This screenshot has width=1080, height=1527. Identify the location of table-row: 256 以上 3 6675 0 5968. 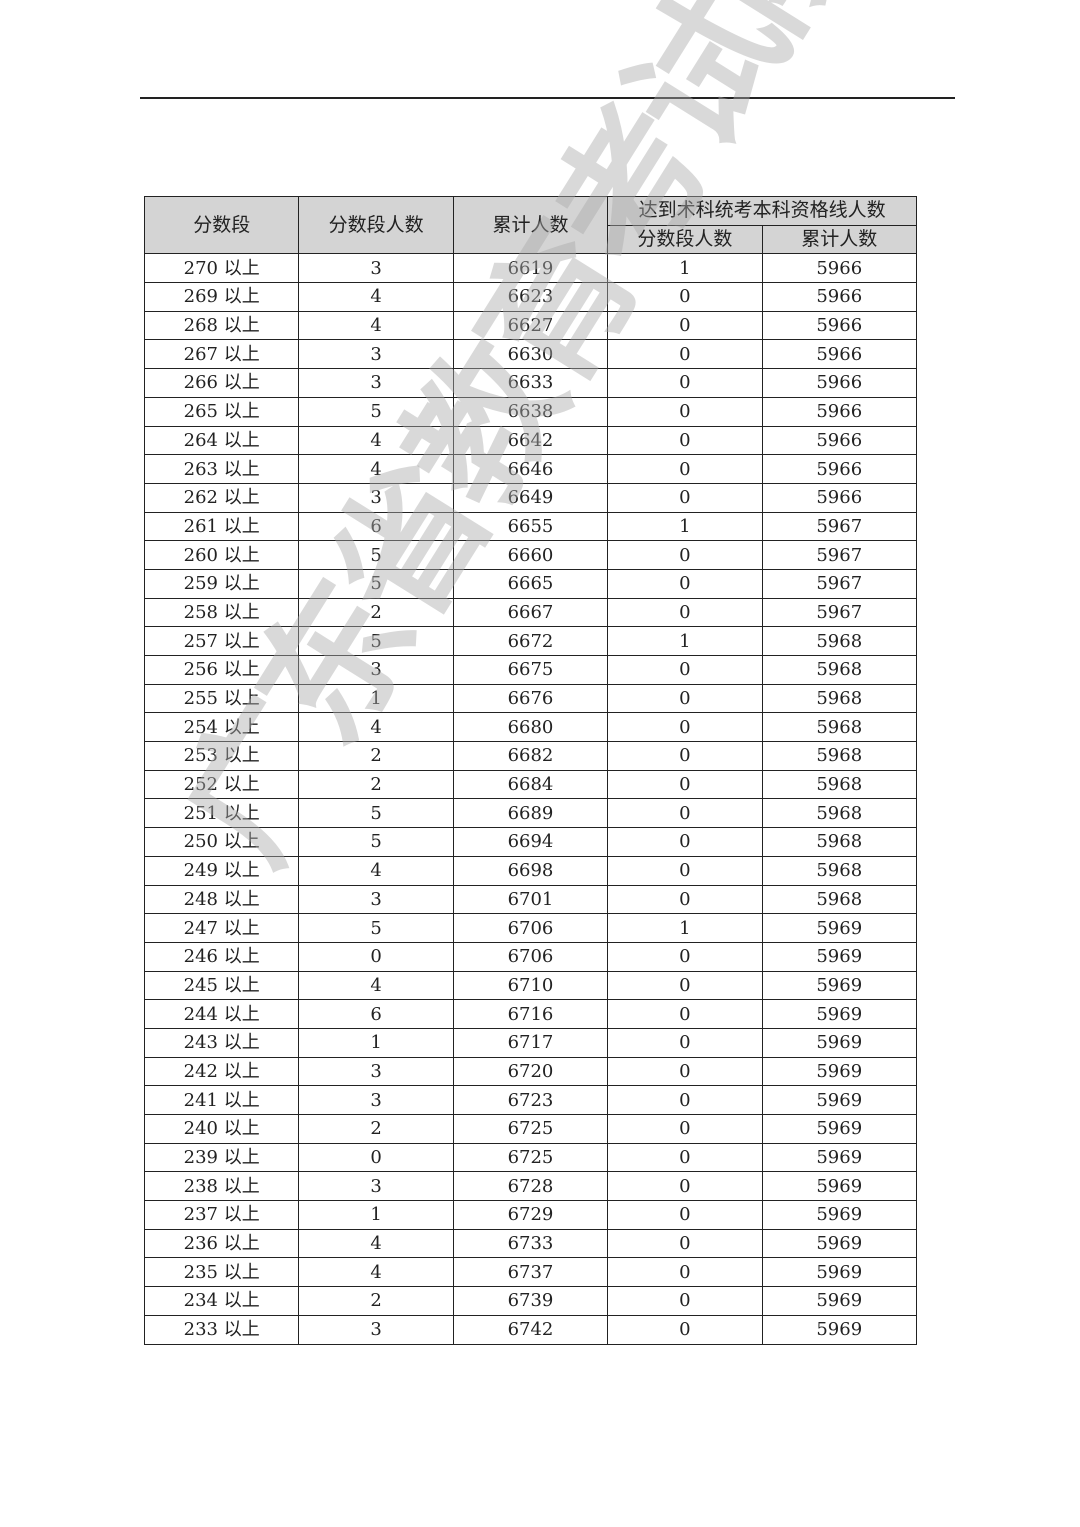
(530, 670).